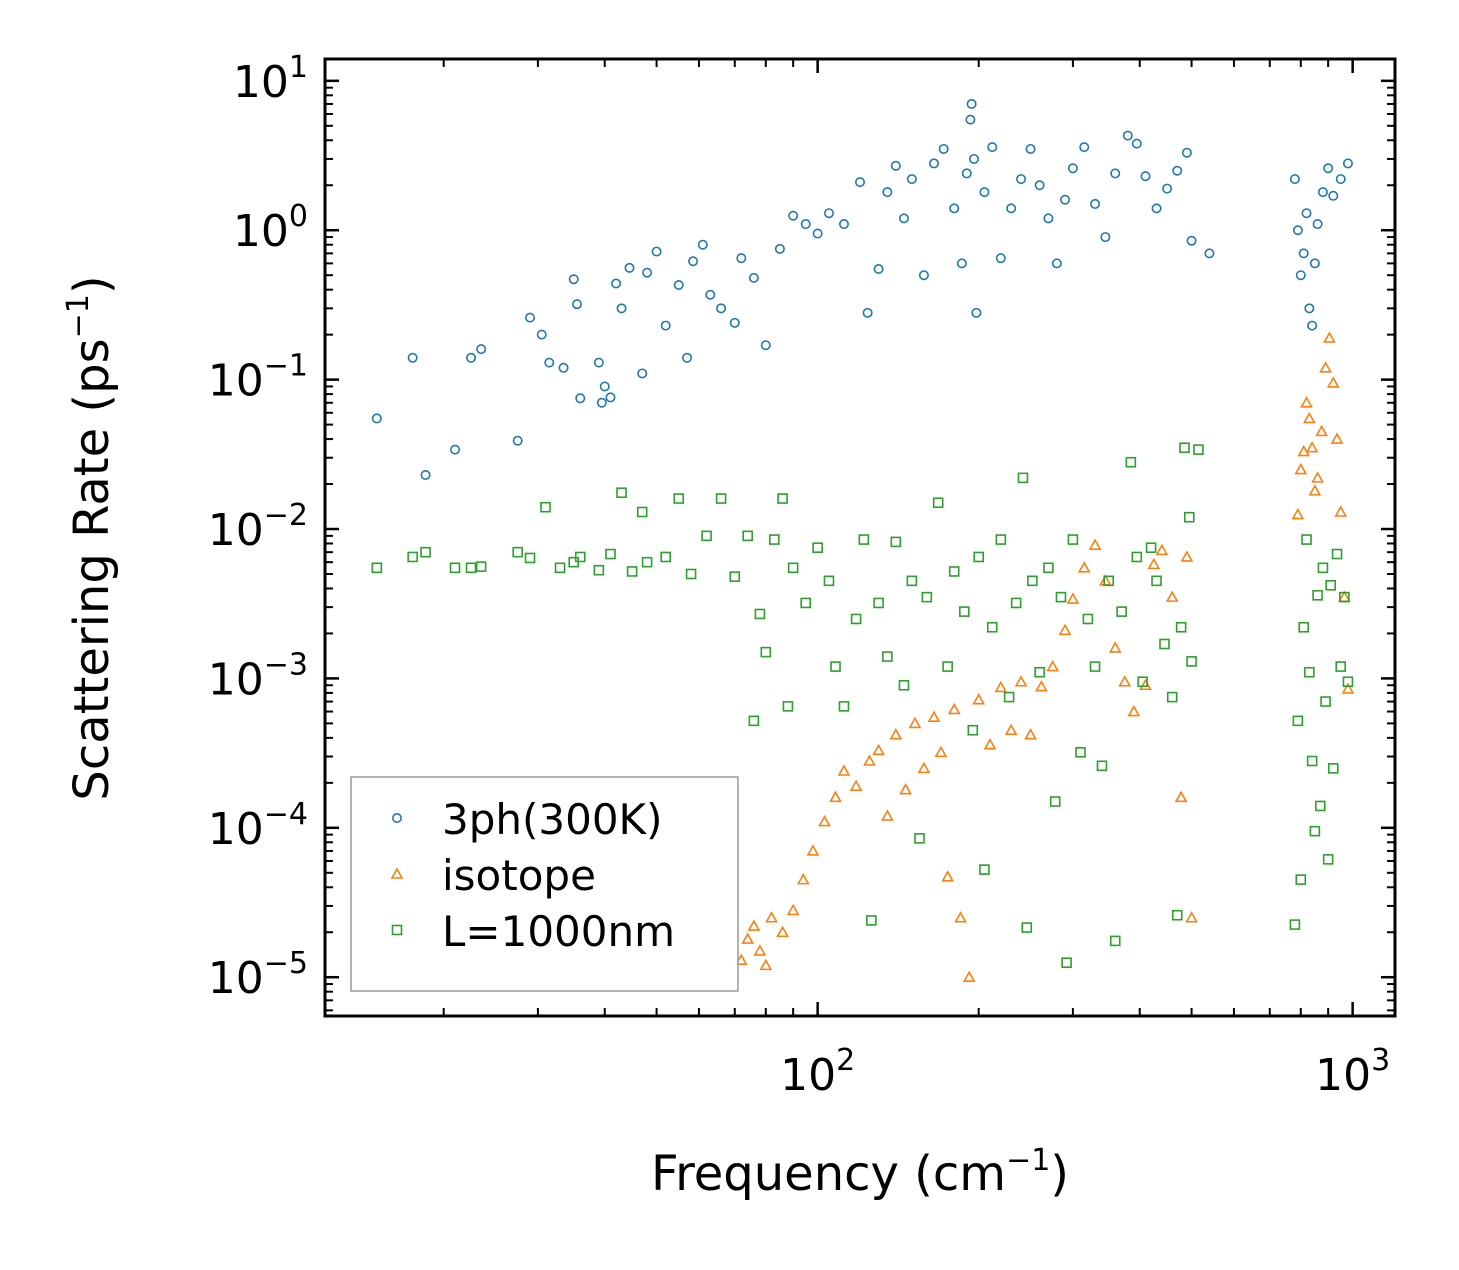 The width and height of the screenshot is (1459, 1270). Describe the element at coordinates (558, 931) in the screenshot. I see `legend-label: L=1000nm` at that location.